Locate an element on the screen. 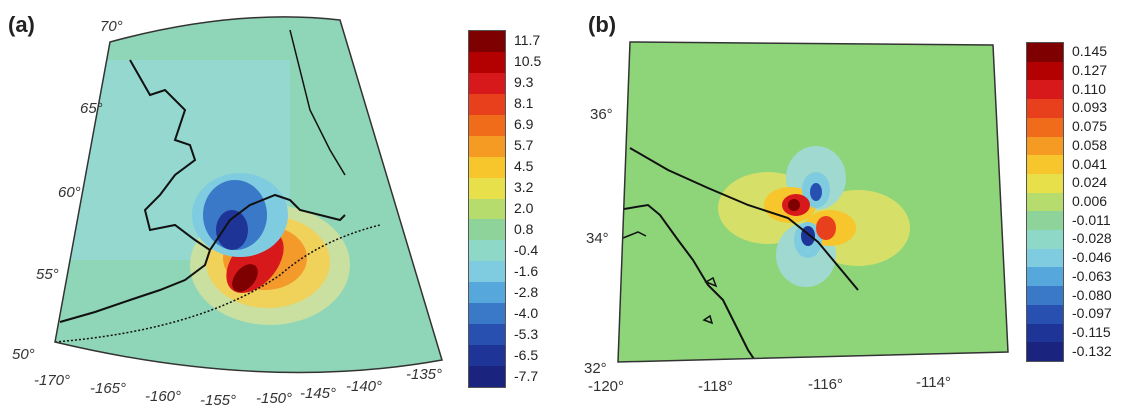 This screenshot has width=1135, height=409. colorbar-tick-label: -0.028 is located at coordinates (1092, 238).